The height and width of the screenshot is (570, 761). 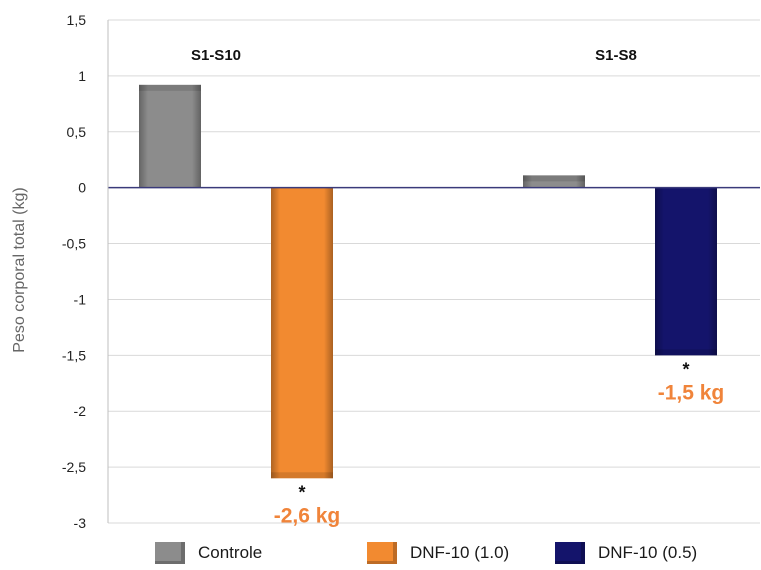 What do you see at coordinates (74, 355) in the screenshot?
I see `y-tick-label: -1,5` at bounding box center [74, 355].